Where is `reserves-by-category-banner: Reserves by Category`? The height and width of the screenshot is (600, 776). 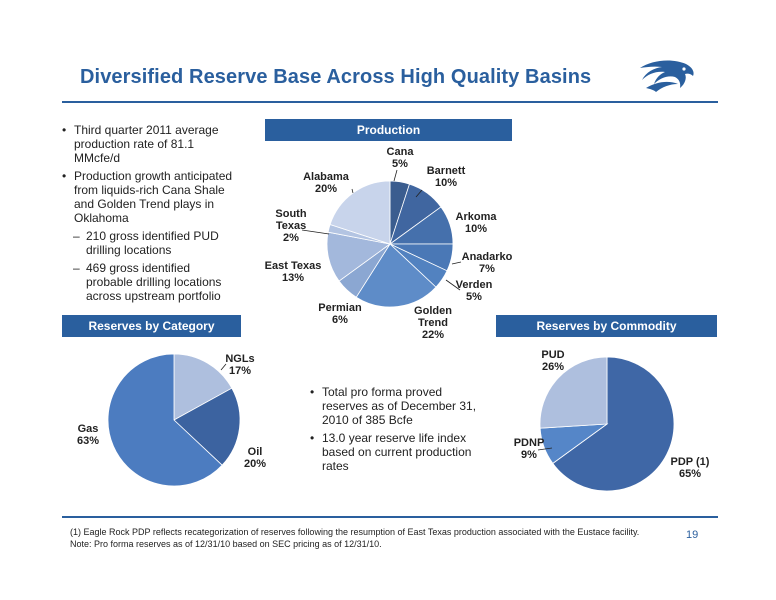
reserves-by-category-banner: Reserves by Category is located at coordinates (151, 326).